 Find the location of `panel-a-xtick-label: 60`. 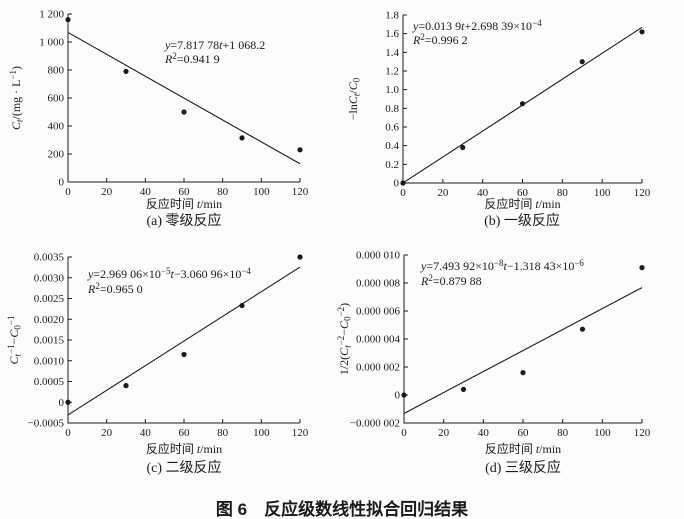

panel-a-xtick-label: 60 is located at coordinates (185, 192).